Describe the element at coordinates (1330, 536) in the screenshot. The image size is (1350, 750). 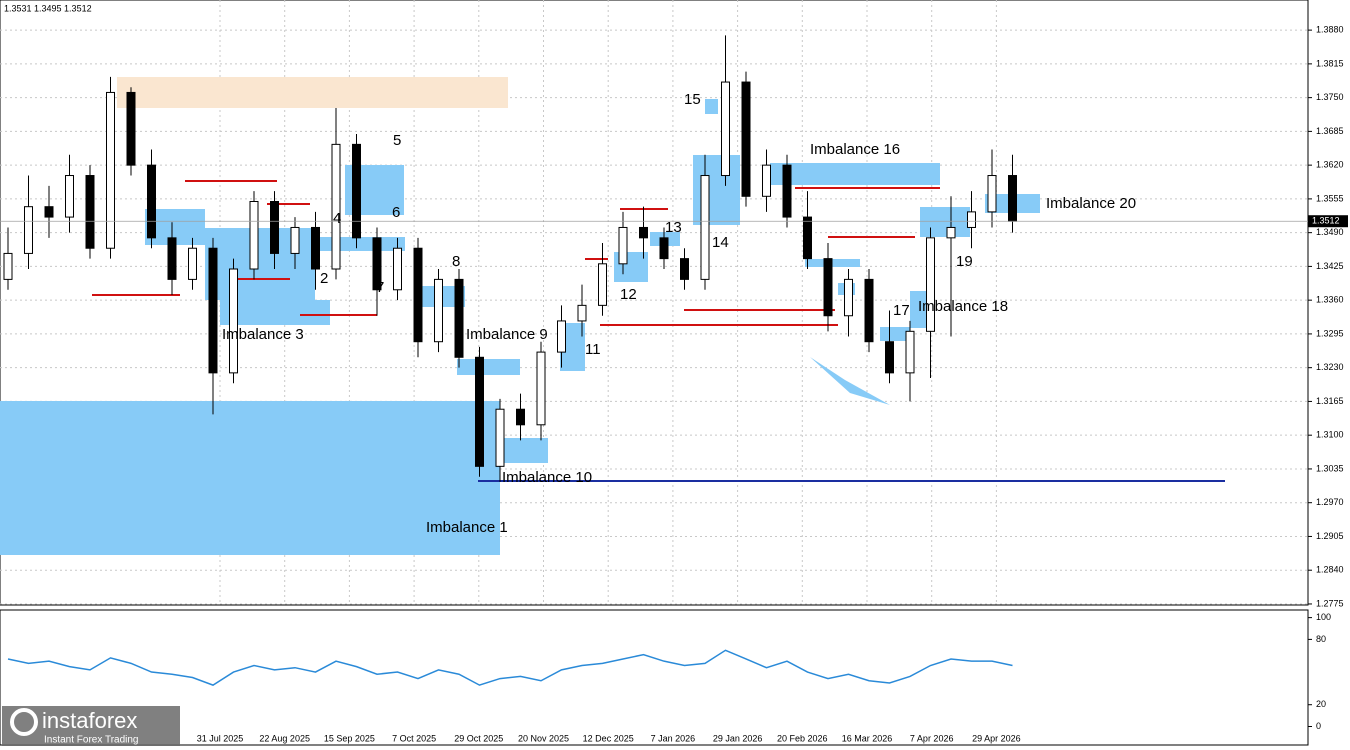
I see `y-tick-label: 1.2905` at that location.